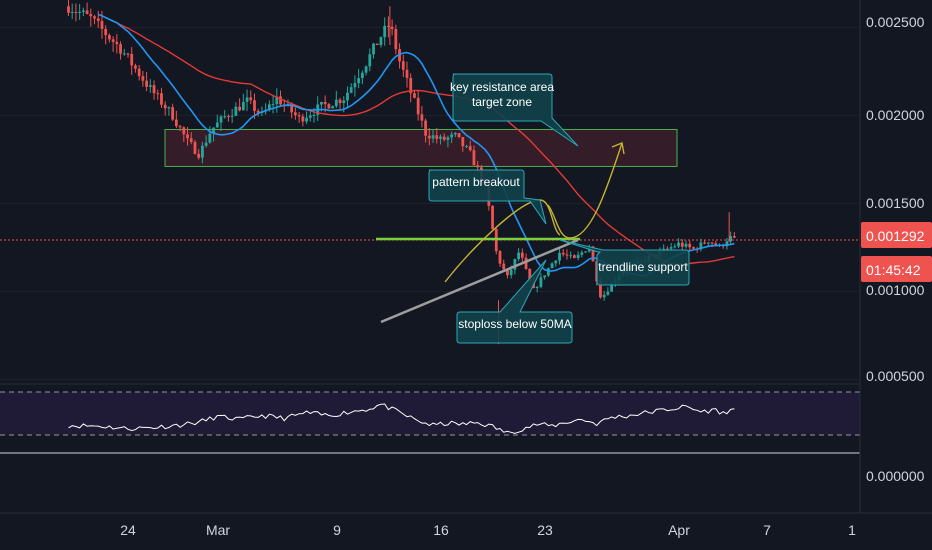  Describe the element at coordinates (421, 147) in the screenshot. I see `resistance-zone` at that location.